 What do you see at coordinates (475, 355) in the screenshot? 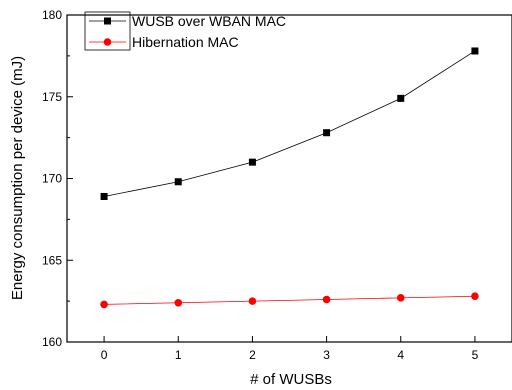
I see `x-tick-label: 5` at bounding box center [475, 355].